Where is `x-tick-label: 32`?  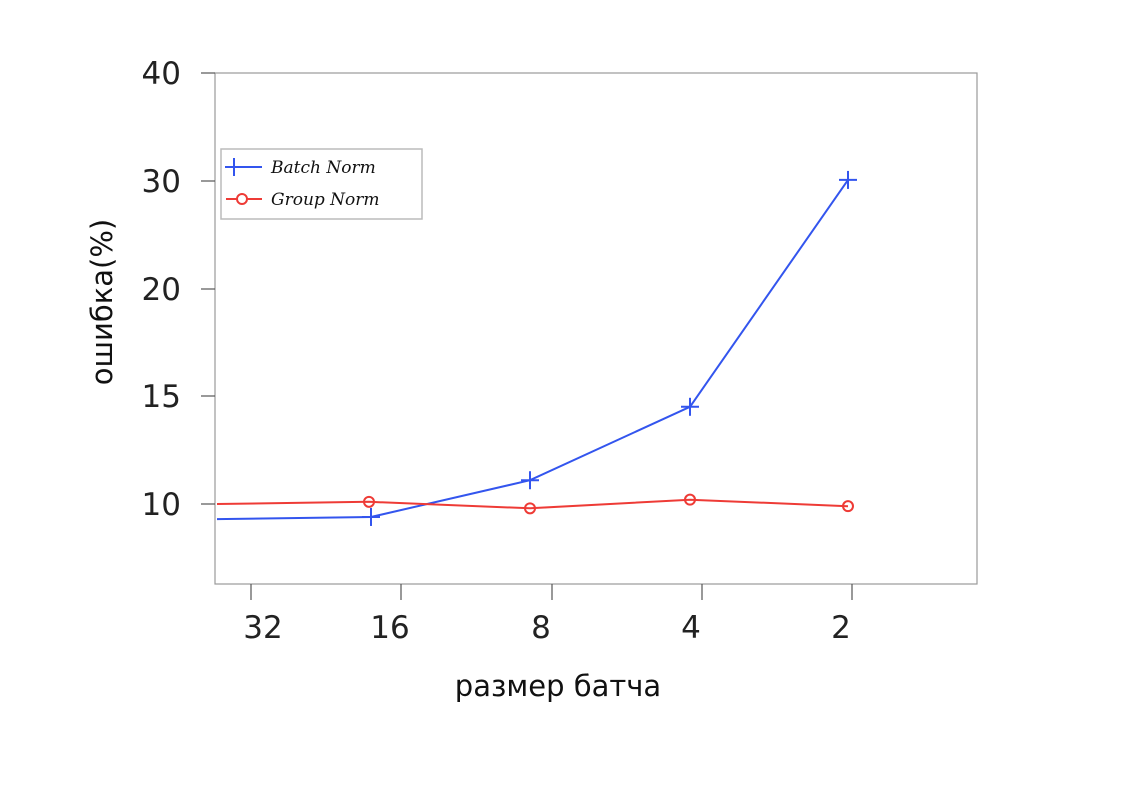 x-tick-label: 32 is located at coordinates (262, 628).